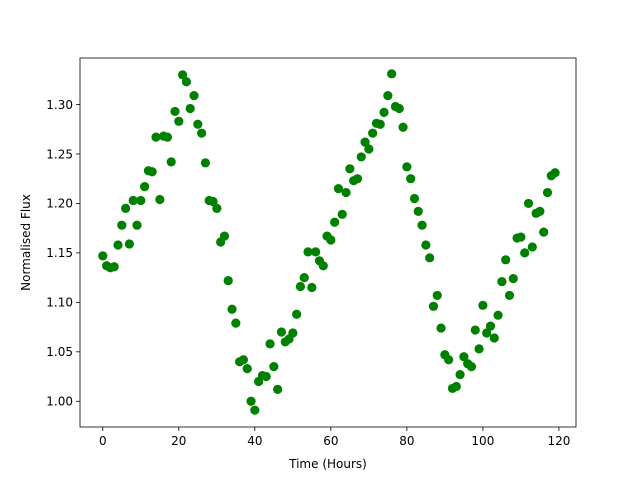 This screenshot has height=485, width=640. Describe the element at coordinates (482, 441) in the screenshot. I see `x-tick-label: 100` at that location.